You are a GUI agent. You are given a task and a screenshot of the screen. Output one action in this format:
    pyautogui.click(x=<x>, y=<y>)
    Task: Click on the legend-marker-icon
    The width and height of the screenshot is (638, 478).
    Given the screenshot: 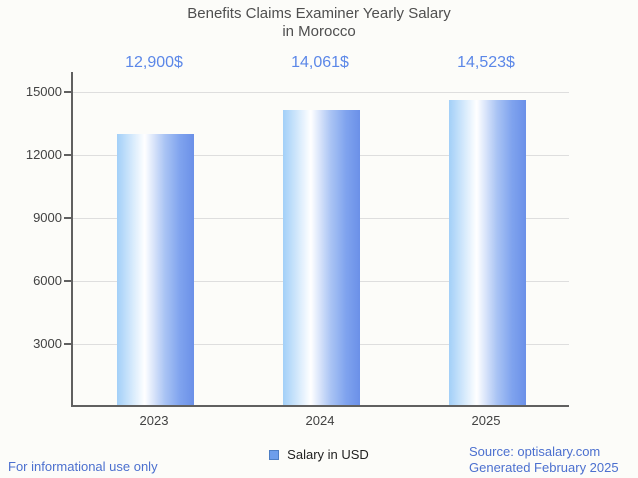 What is the action you would take?
    pyautogui.click(x=274, y=454)
    